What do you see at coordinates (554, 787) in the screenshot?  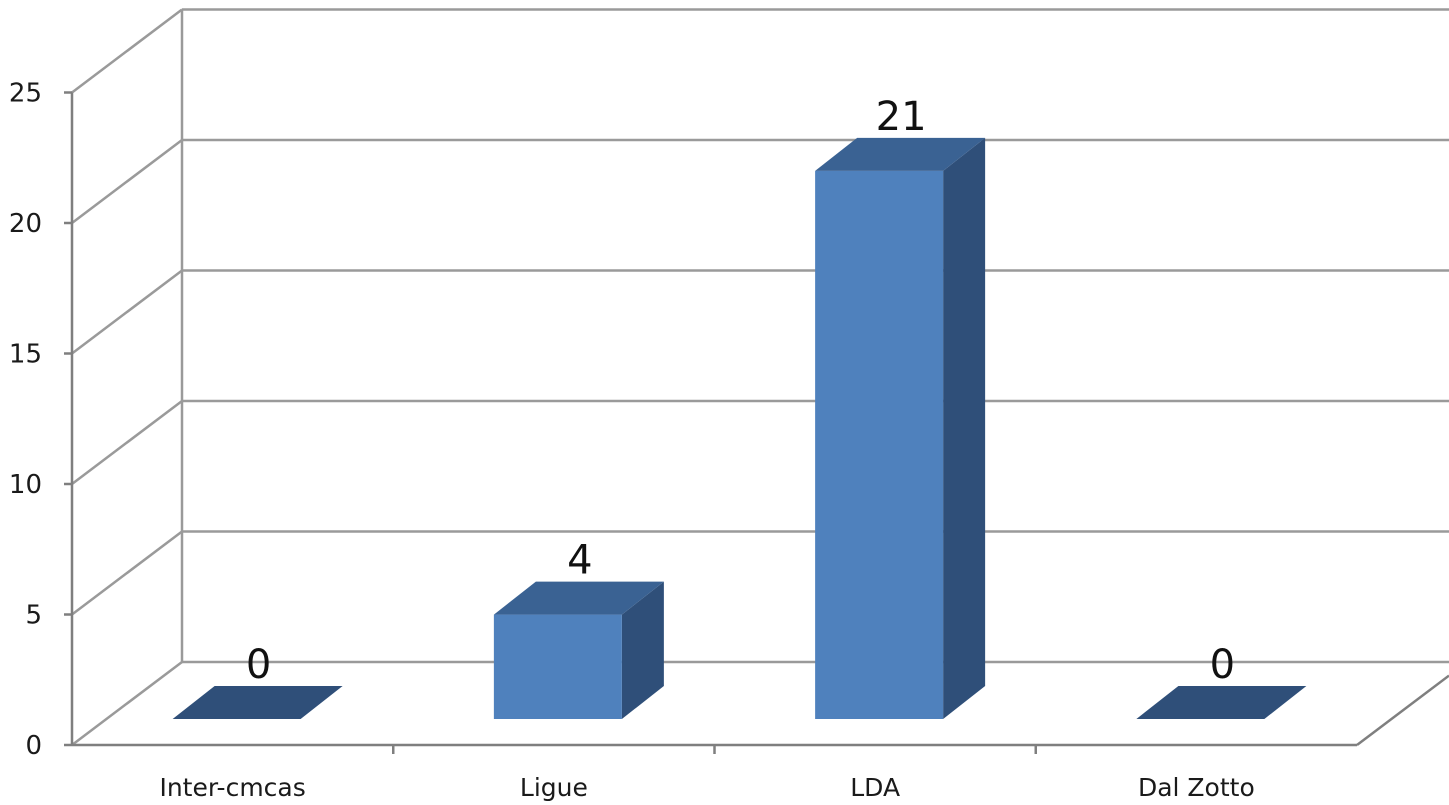 I see `x-category-label: Ligue` at bounding box center [554, 787].